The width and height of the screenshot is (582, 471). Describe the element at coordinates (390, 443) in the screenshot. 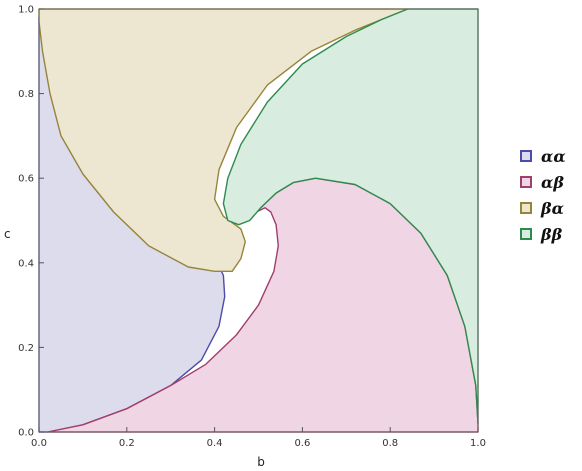

I see `x-tick-label: 0.8` at that location.